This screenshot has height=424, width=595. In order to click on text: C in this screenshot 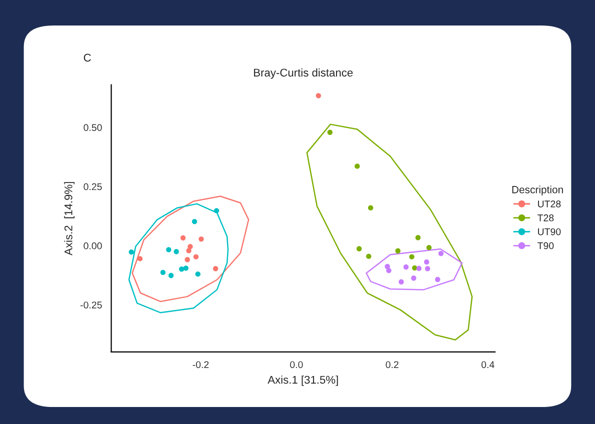, I will do `click(87, 58)`.